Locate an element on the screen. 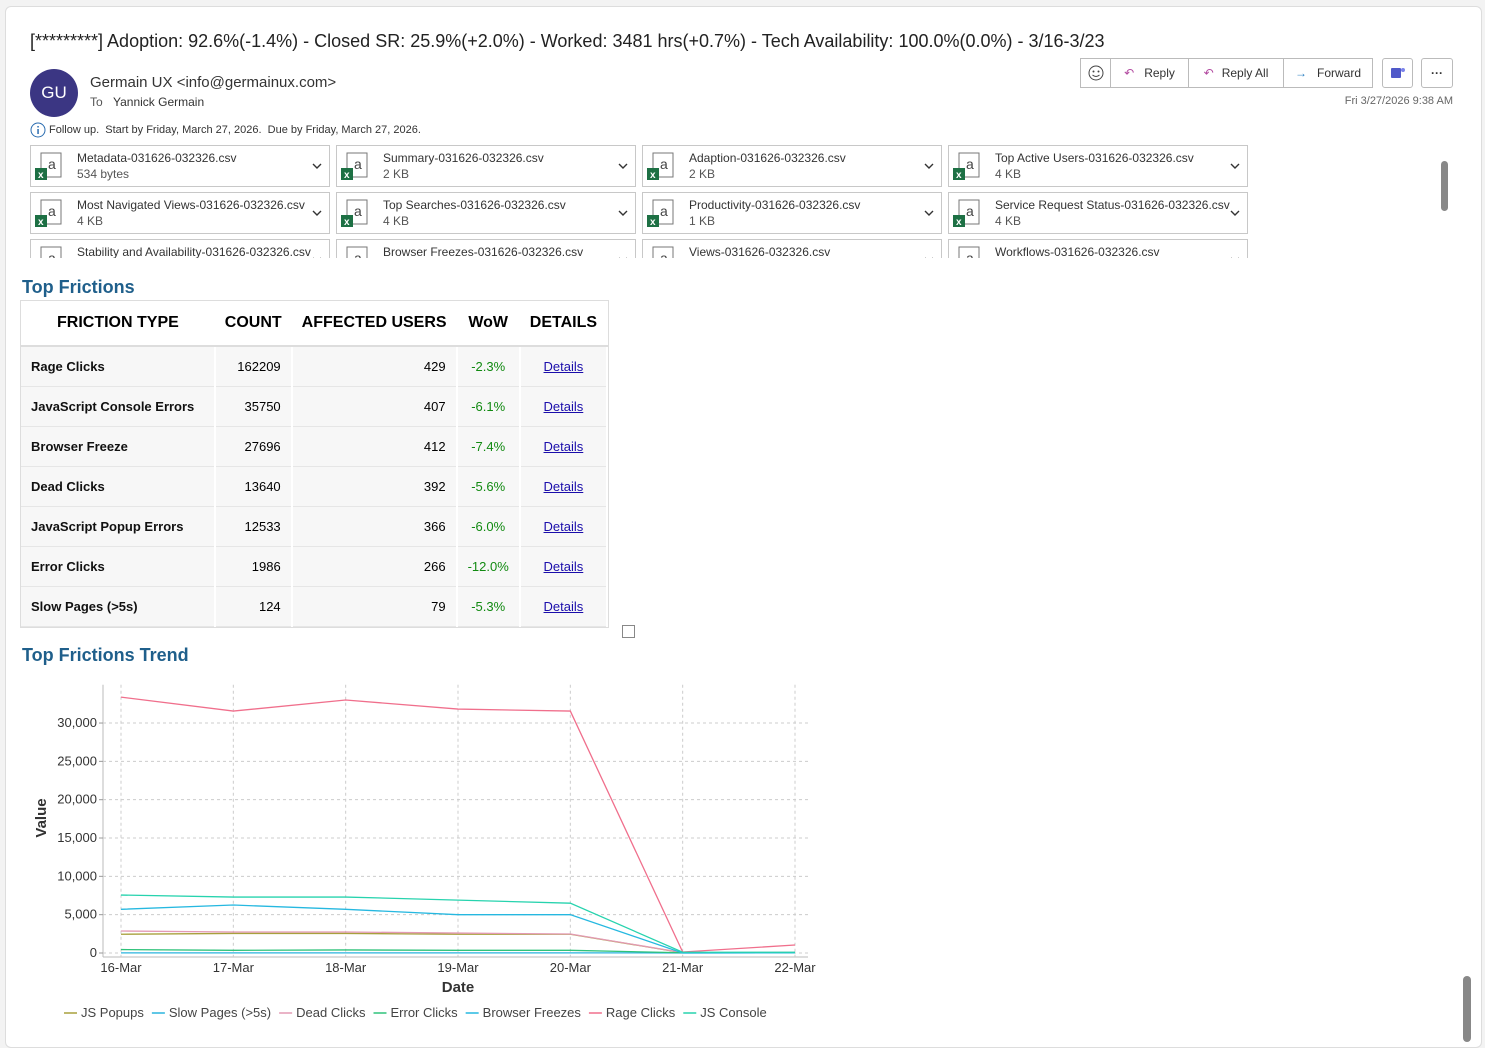 The image size is (1485, 1048). table-cell: 266 is located at coordinates (374, 567).